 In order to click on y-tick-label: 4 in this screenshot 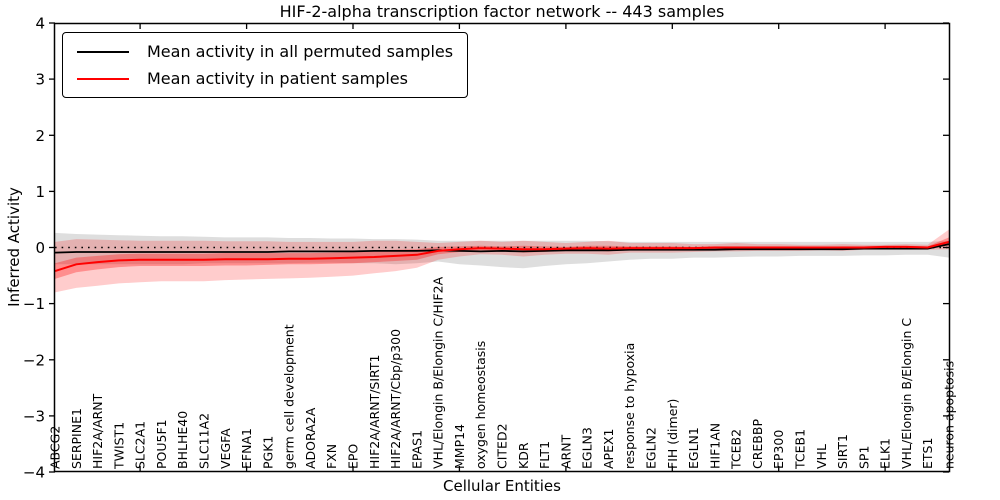, I will do `click(40, 24)`.